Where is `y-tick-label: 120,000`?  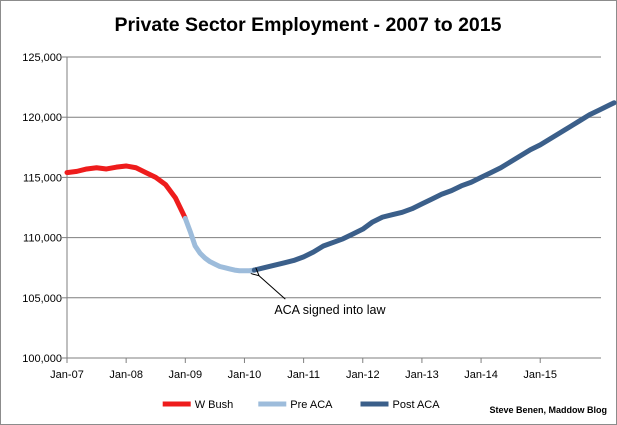 y-tick-label: 120,000 is located at coordinates (42, 118).